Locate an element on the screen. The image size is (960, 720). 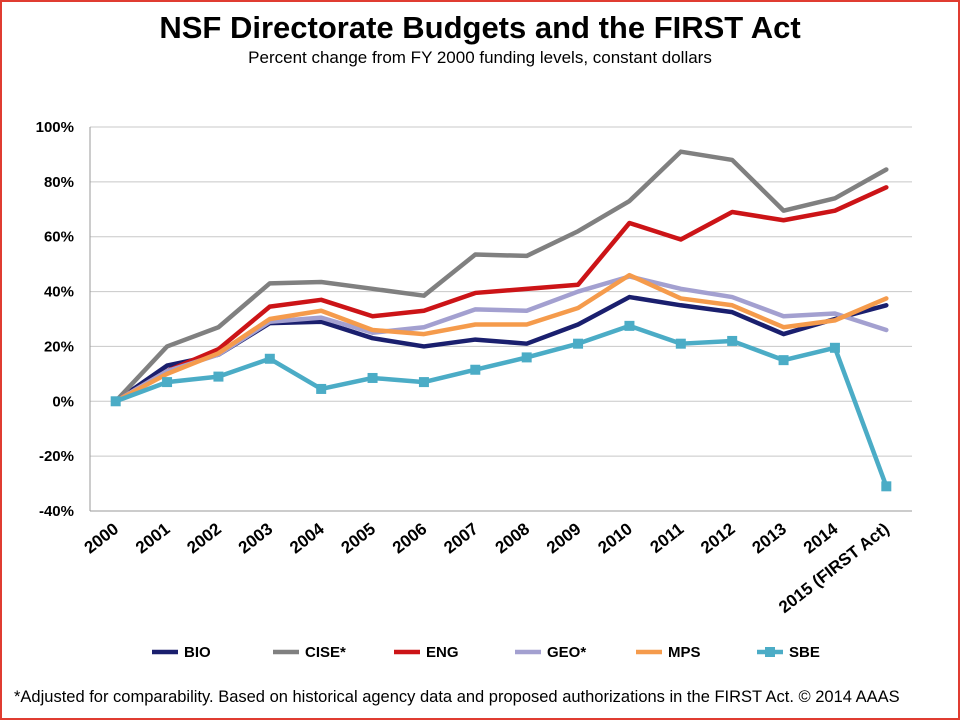
x-tick-label: 2000 is located at coordinates (102, 538).